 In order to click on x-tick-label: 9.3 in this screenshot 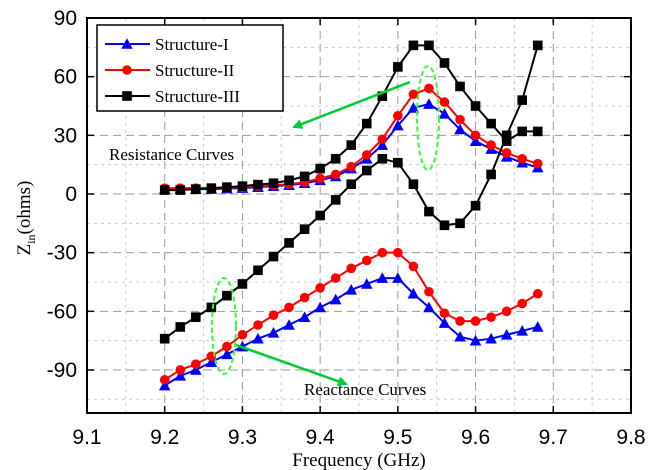, I will do `click(242, 437)`.